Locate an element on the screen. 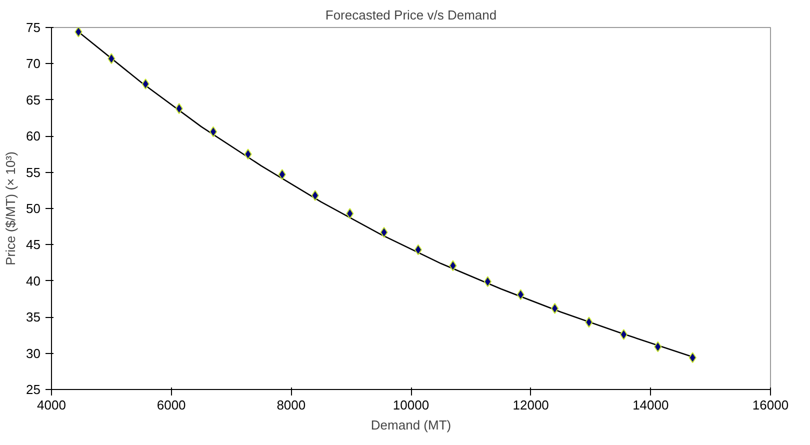  y-tick-label: 55 is located at coordinates (33, 172).